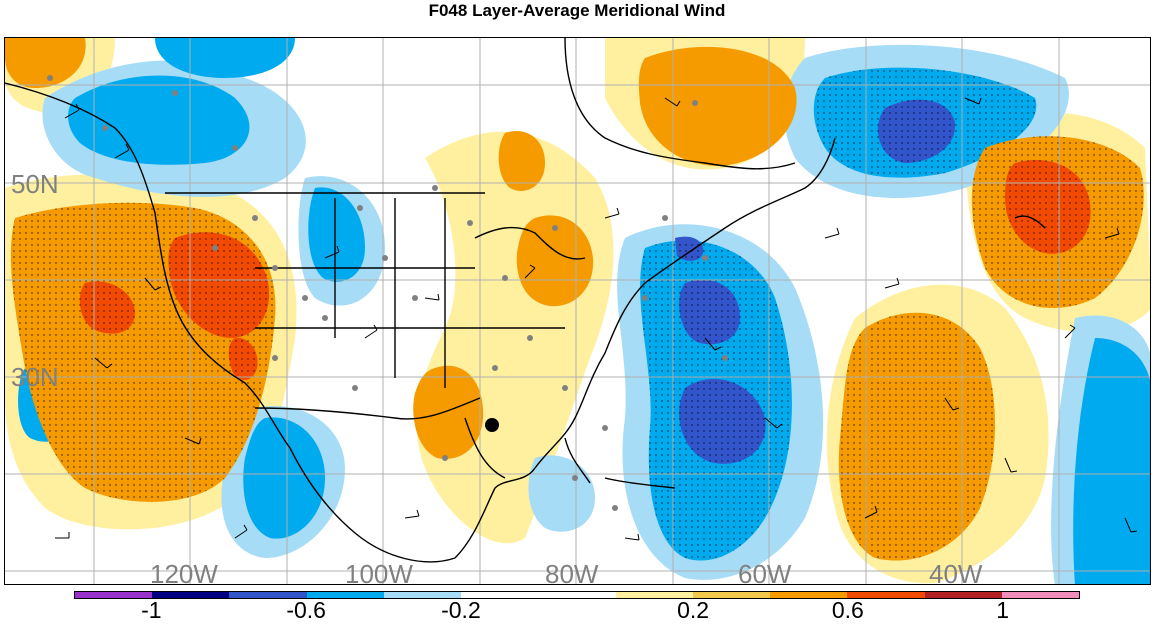 The width and height of the screenshot is (1154, 624). What do you see at coordinates (577, 10) in the screenshot?
I see `map-title: F048 Layer-Average Meridional Wind` at bounding box center [577, 10].